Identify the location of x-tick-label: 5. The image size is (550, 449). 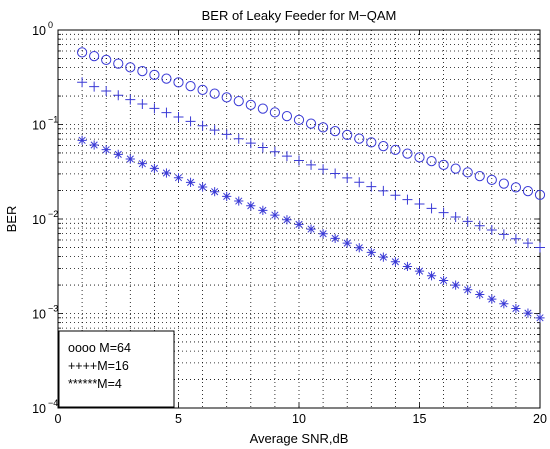
(178, 419).